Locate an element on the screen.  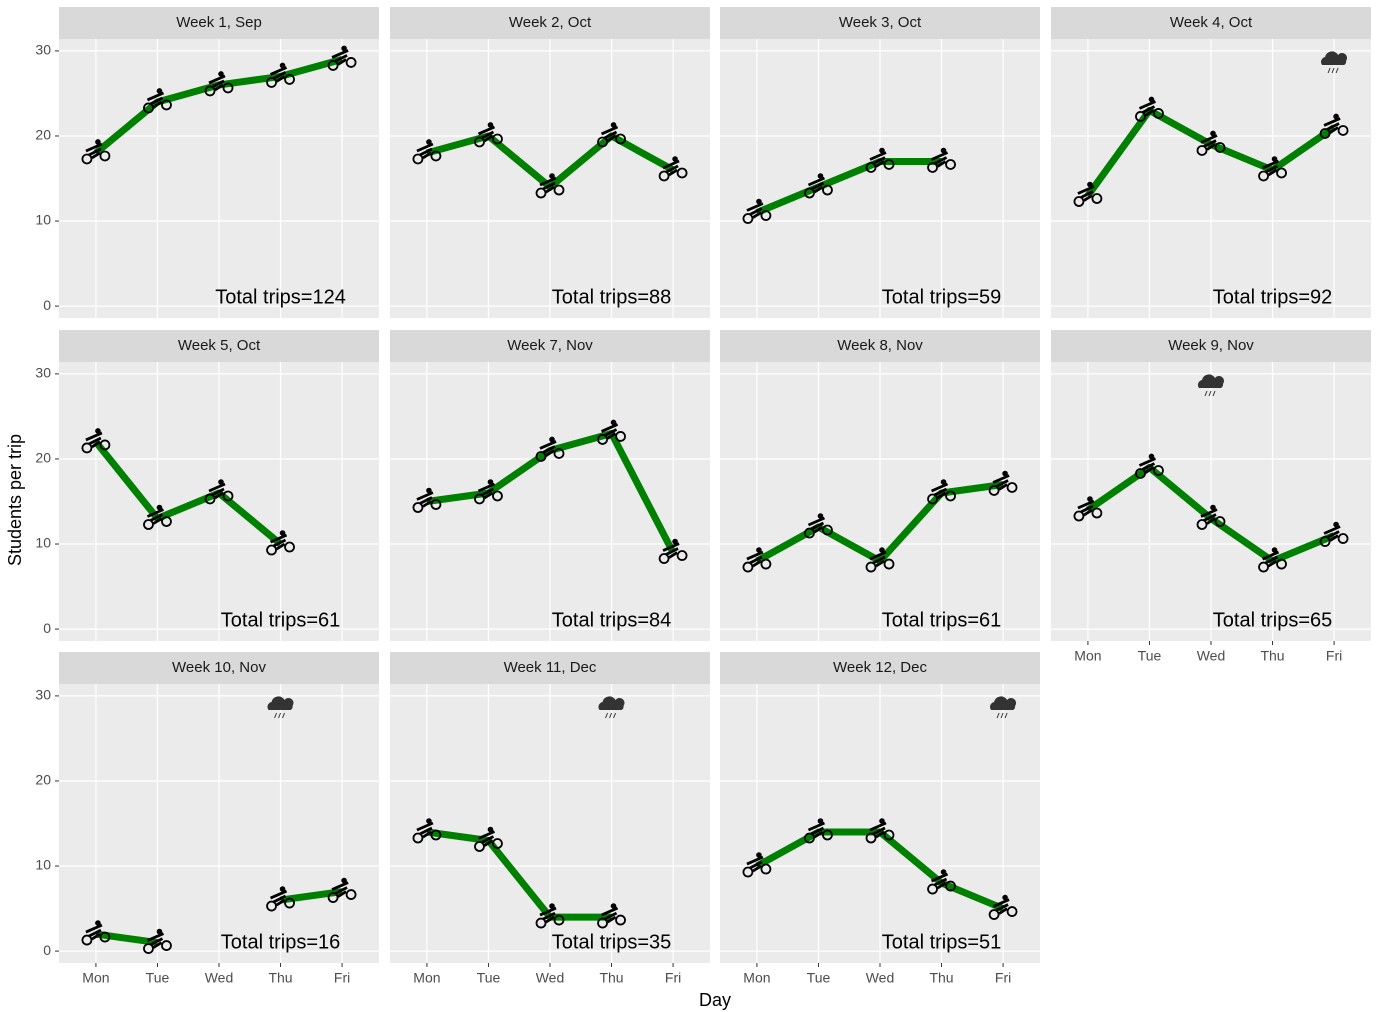
panel: Week 3, Oct Total trips=59 is located at coordinates (880, 162).